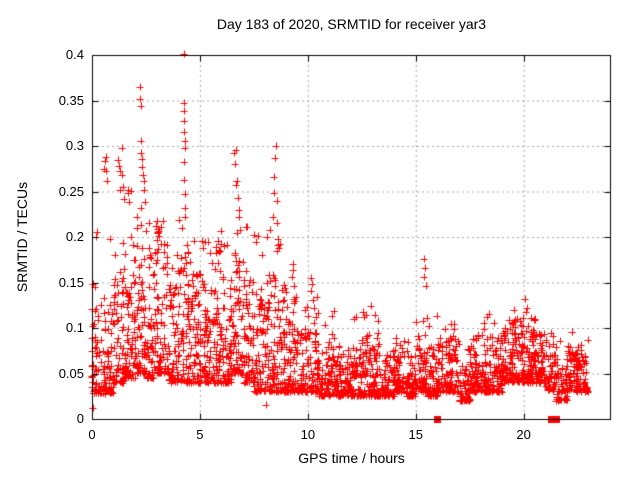  What do you see at coordinates (523, 434) in the screenshot?
I see `x-tick-label: 20` at bounding box center [523, 434].